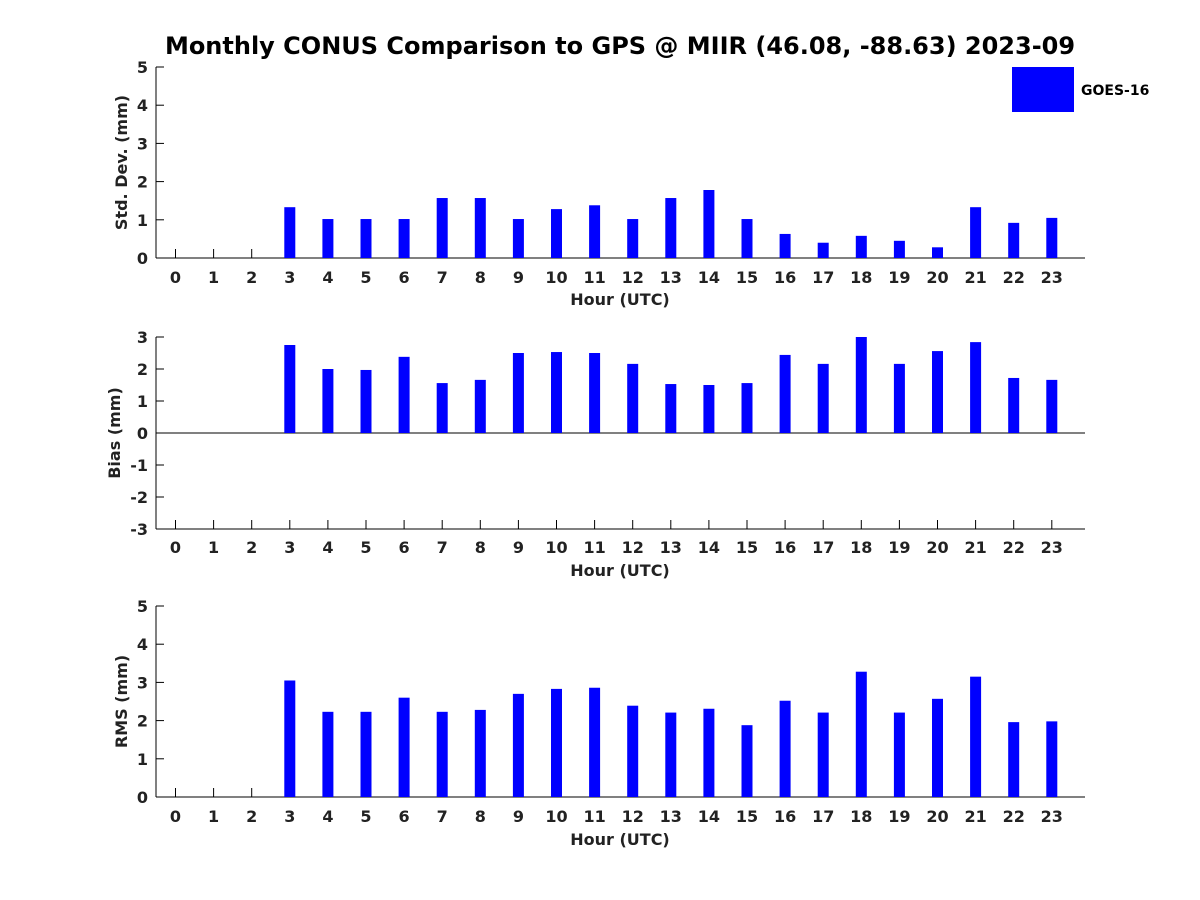  What do you see at coordinates (1052, 277) in the screenshot?
I see `x-tick-label: 23` at bounding box center [1052, 277].